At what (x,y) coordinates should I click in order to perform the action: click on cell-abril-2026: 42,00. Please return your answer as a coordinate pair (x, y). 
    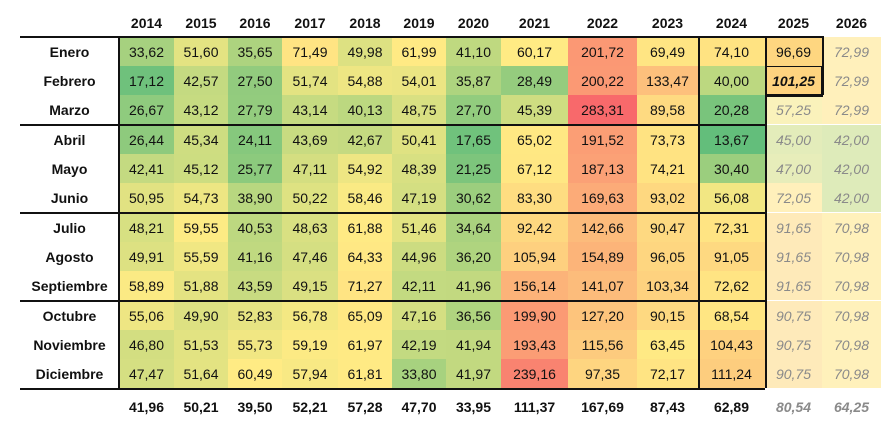
    Looking at the image, I should click on (851, 139).